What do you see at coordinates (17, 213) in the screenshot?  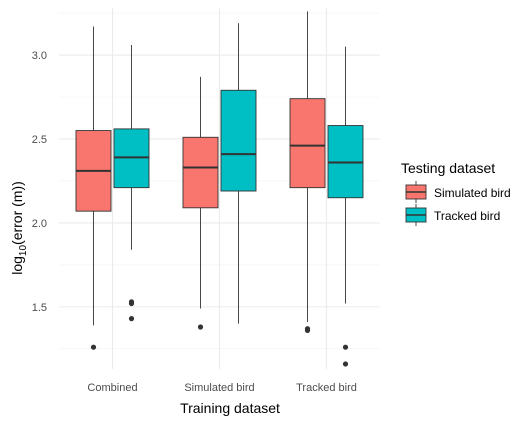 I see `y-axis-title-rest: (error (m))` at bounding box center [17, 213].